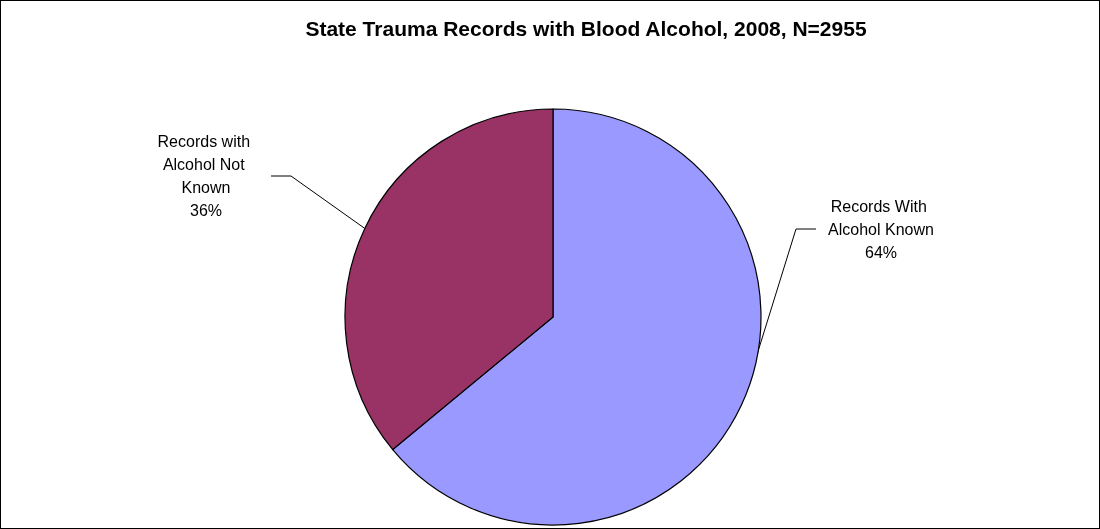 This screenshot has width=1100, height=529. Describe the element at coordinates (206, 164) in the screenshot. I see `slice-label: Records with Alcohol Not Known` at that location.